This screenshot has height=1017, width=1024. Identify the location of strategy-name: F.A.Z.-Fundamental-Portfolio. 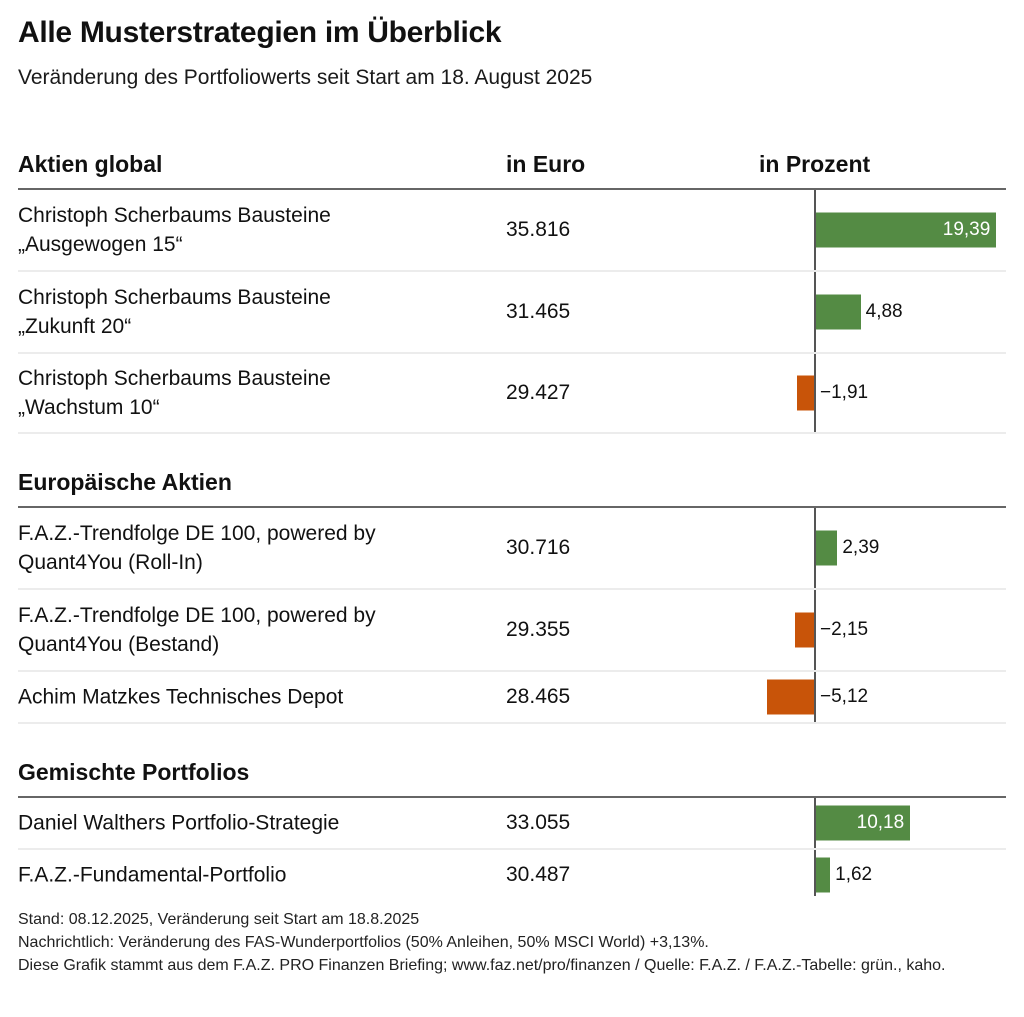
(152, 875).